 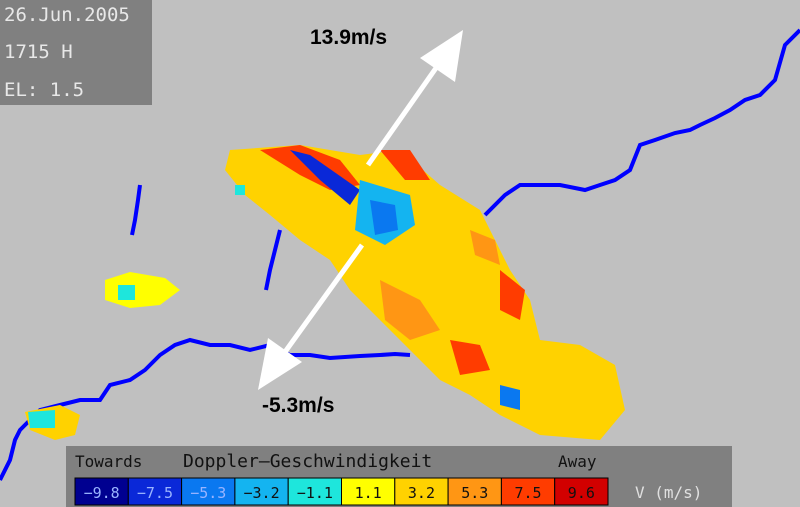 What do you see at coordinates (368, 493) in the screenshot?
I see `legend-label: 1.1` at bounding box center [368, 493].